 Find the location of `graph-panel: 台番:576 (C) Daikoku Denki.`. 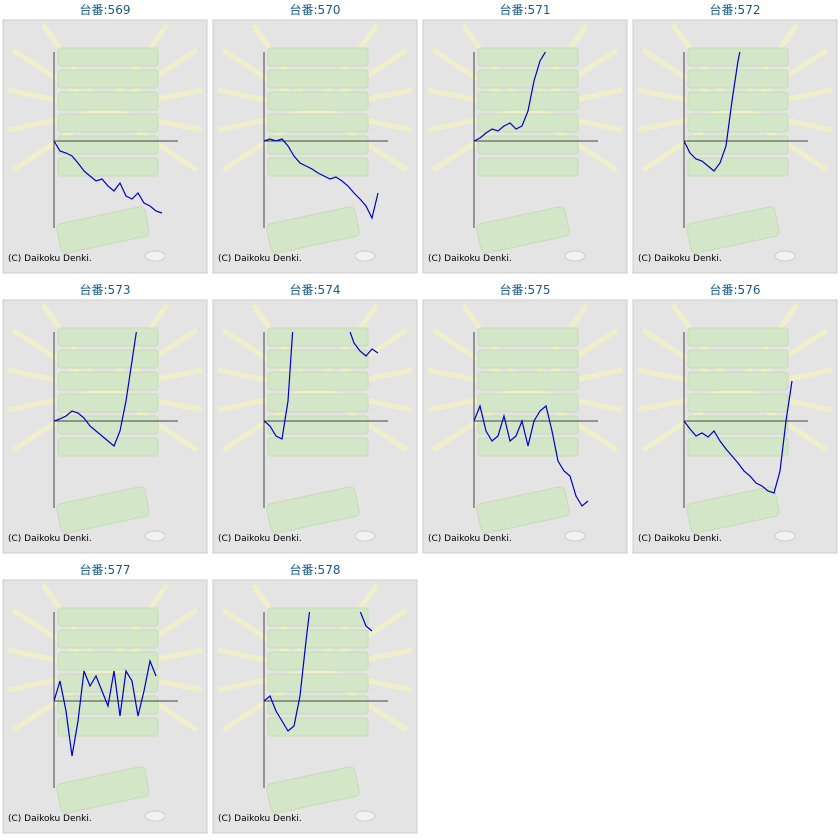

graph-panel: 台番:576 (C) Daikoku Denki. is located at coordinates (735, 417).